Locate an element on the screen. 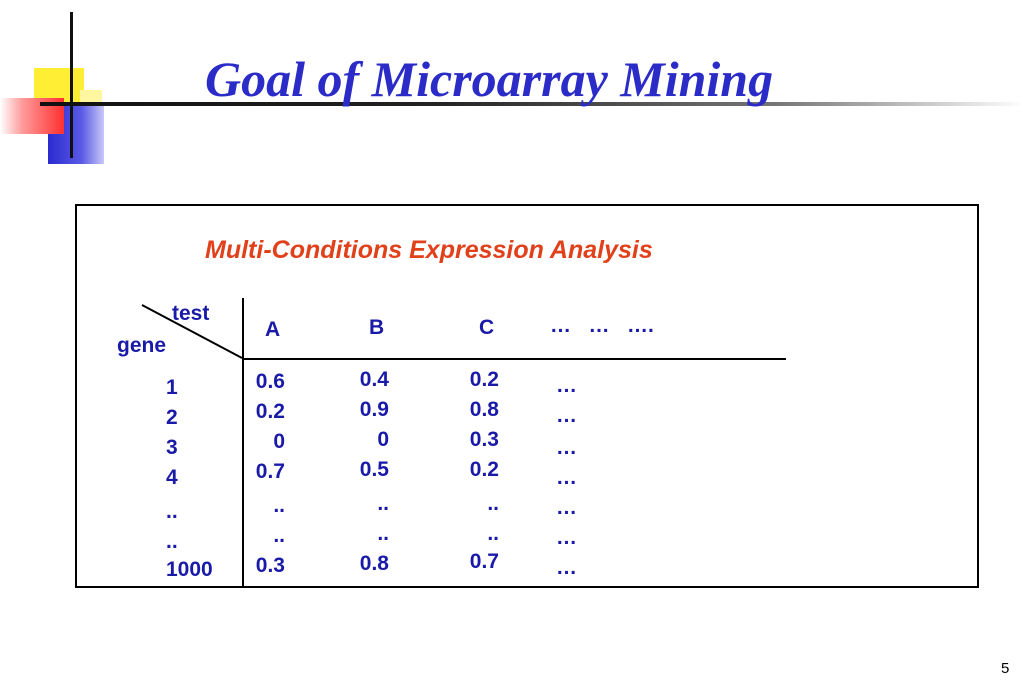 Image resolution: width=1023 pixels, height=682 pixels. page-number: 5 is located at coordinates (1005, 668).